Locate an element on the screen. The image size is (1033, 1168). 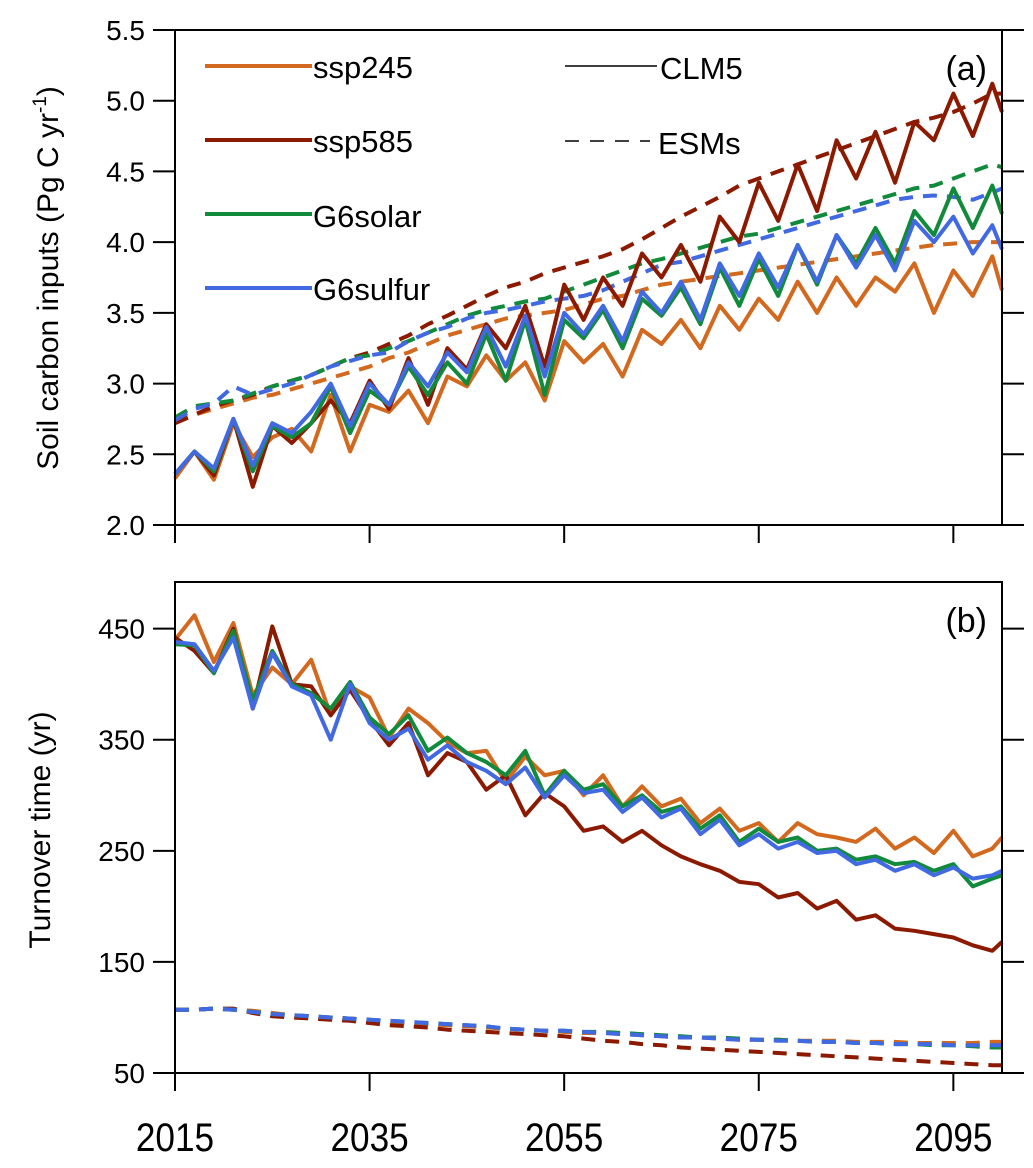
legend-label-clm5: CLM5 is located at coordinates (701, 68).